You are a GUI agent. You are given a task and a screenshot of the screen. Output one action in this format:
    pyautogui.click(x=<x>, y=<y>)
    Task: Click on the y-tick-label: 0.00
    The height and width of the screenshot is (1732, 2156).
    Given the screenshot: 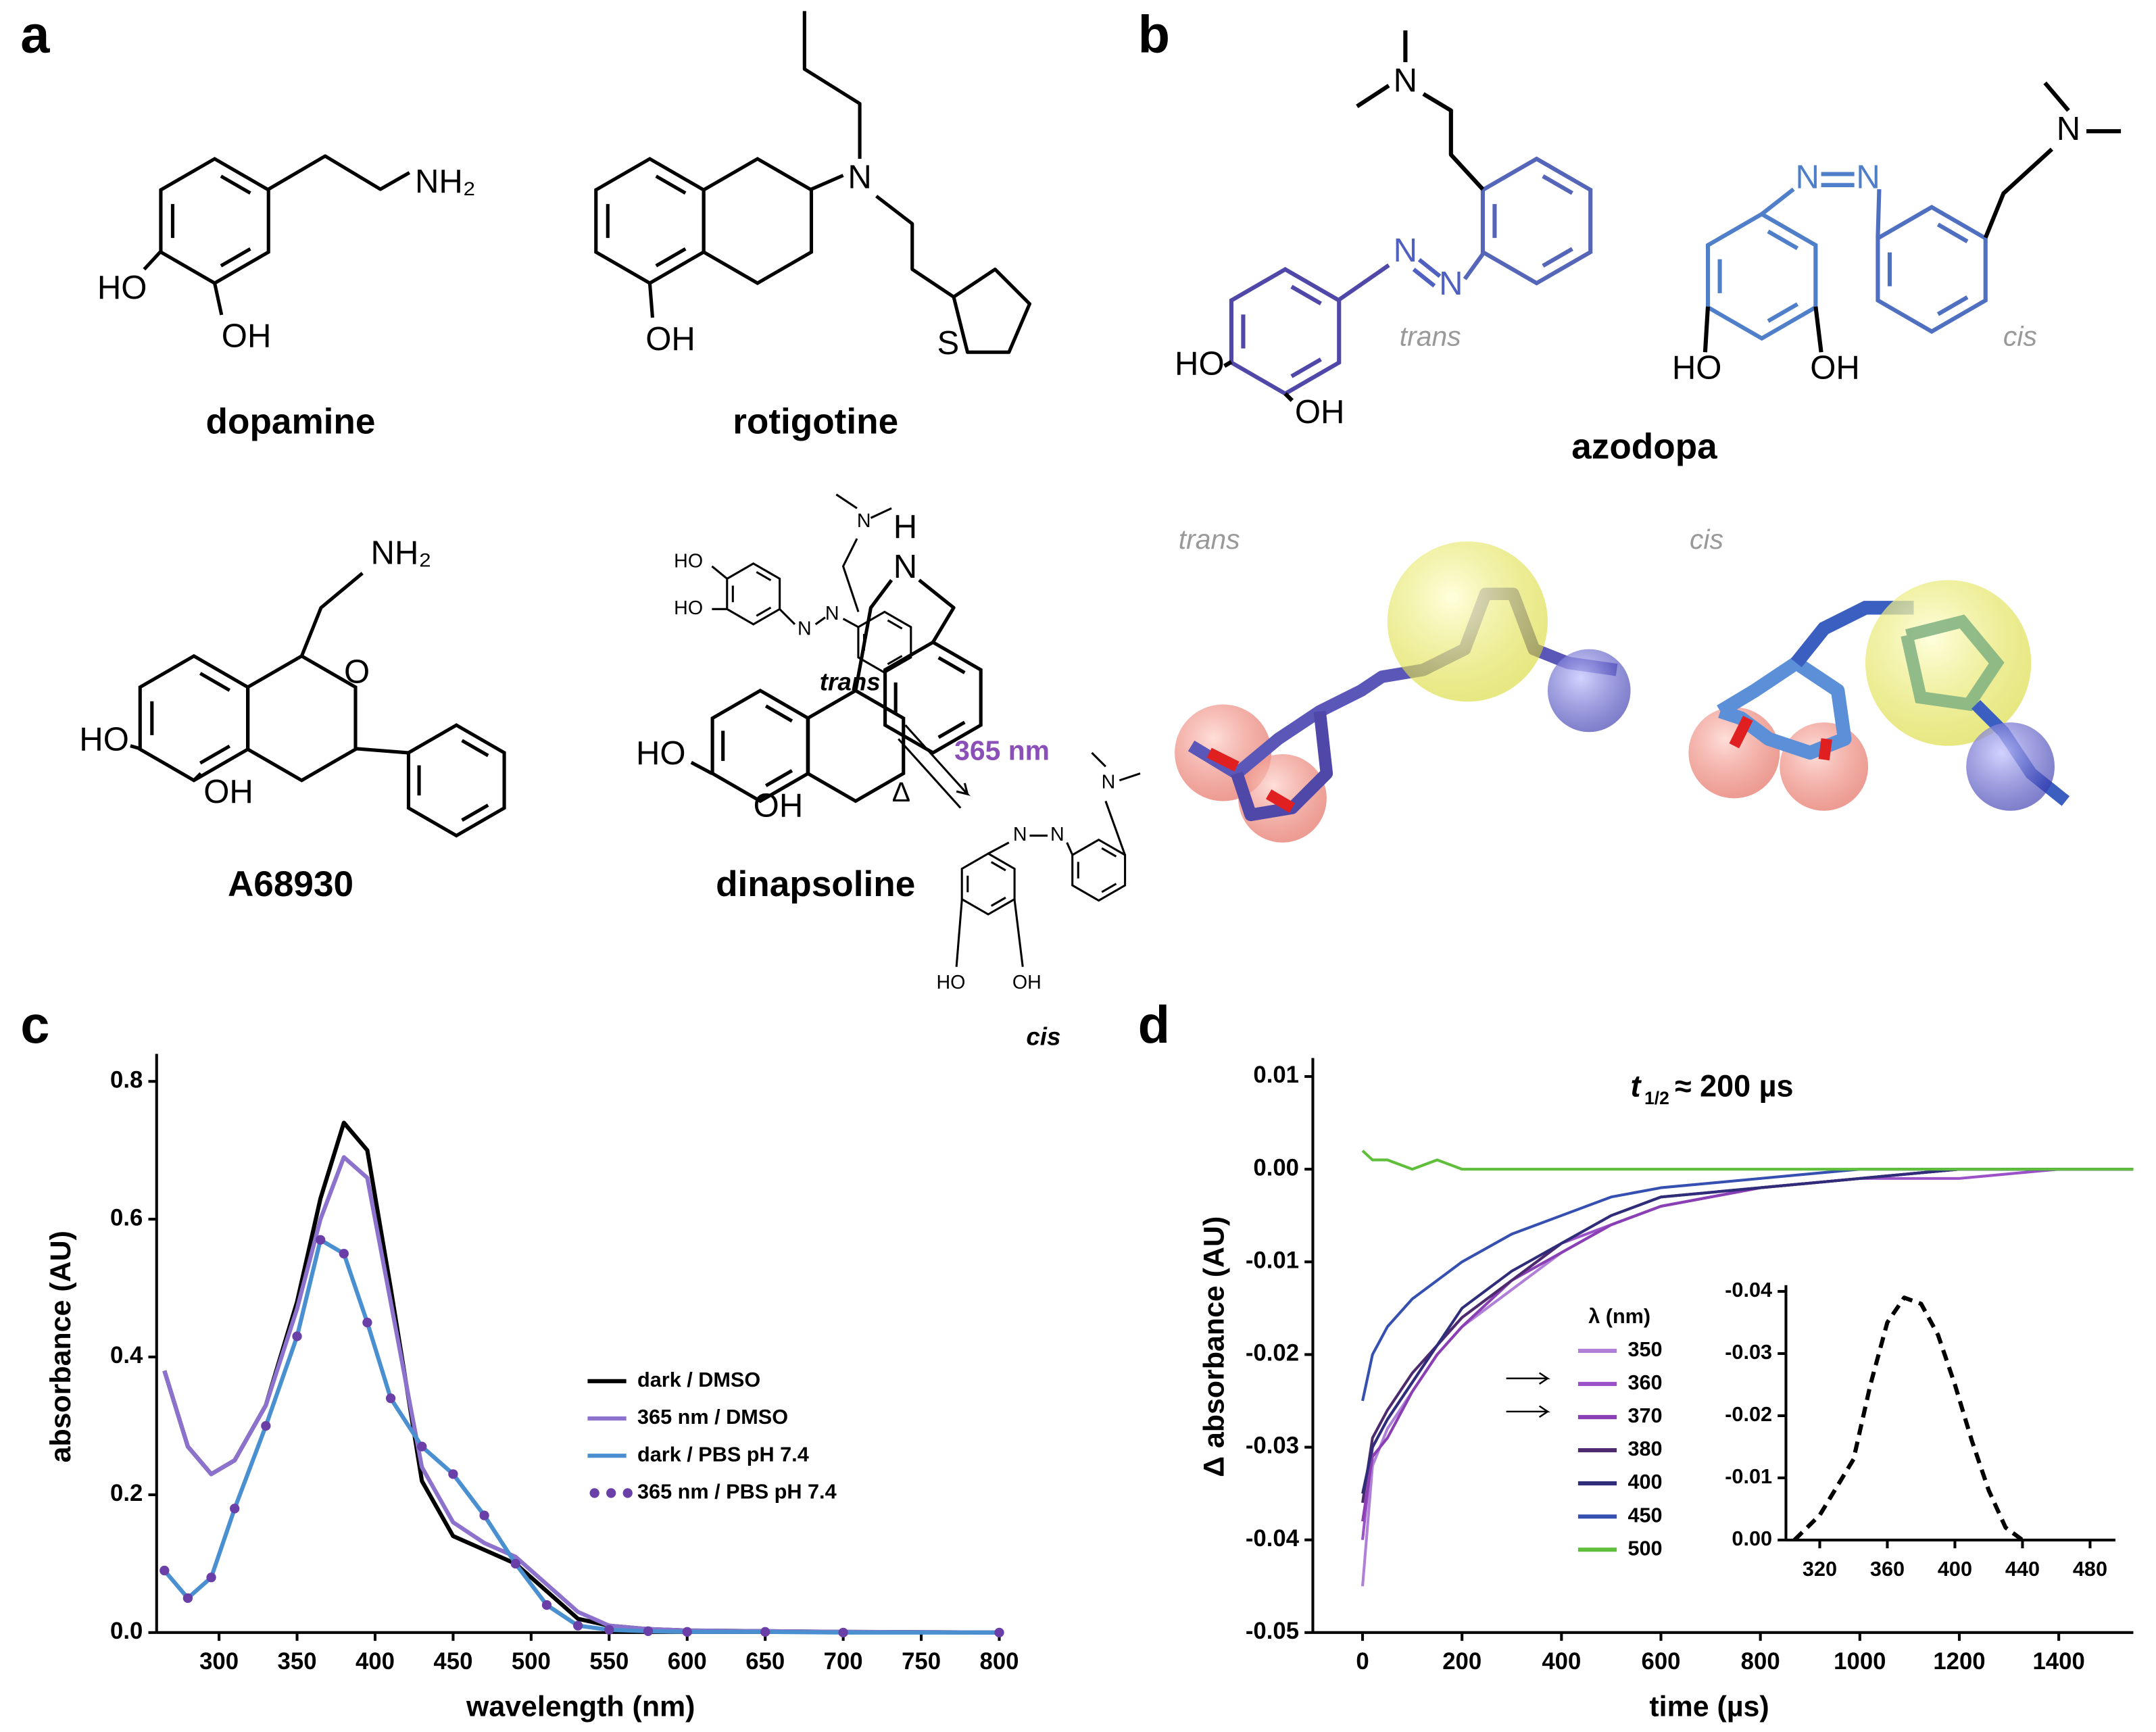 What is the action you would take?
    pyautogui.click(x=1276, y=1168)
    